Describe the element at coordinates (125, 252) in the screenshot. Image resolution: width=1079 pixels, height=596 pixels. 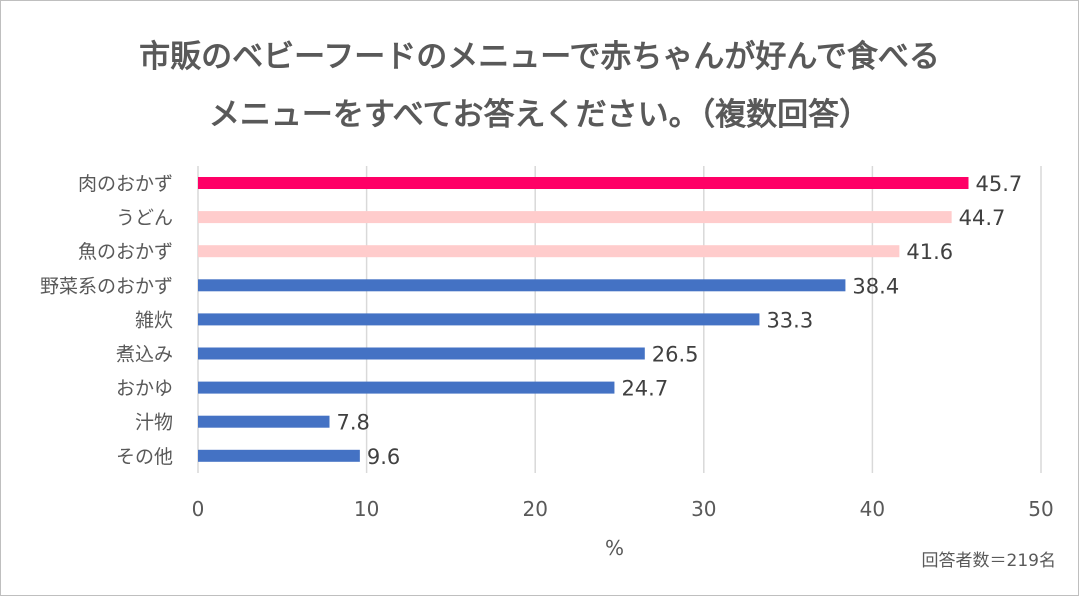
I see `category-label: 魚のおかず` at that location.